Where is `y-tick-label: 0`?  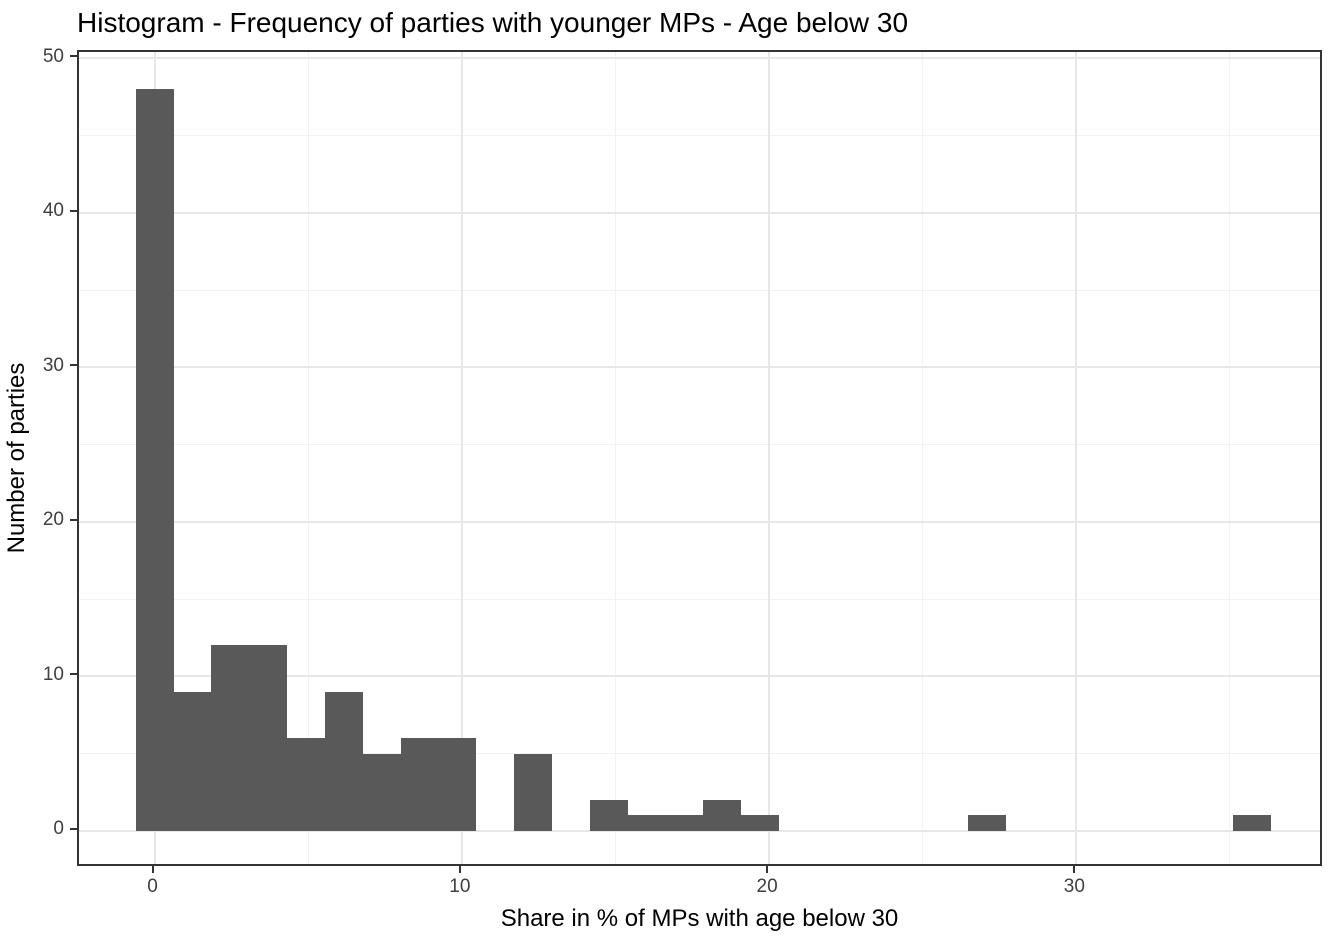 y-tick-label: 0 is located at coordinates (58, 829).